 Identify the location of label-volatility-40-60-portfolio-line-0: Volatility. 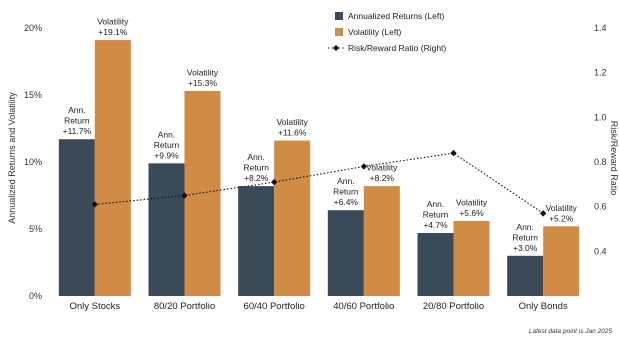
(382, 168).